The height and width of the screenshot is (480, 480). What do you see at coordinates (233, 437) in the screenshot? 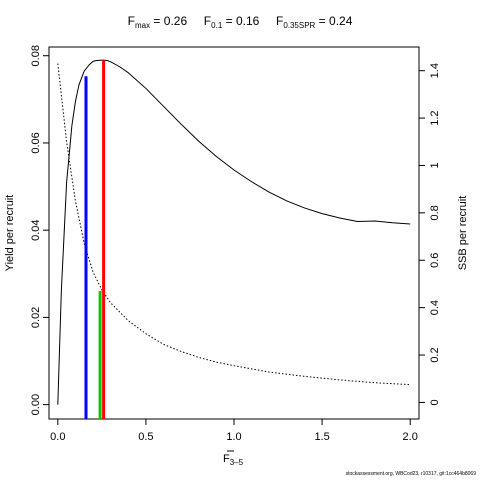
I see `x-tick-label: 1.0` at bounding box center [233, 437].